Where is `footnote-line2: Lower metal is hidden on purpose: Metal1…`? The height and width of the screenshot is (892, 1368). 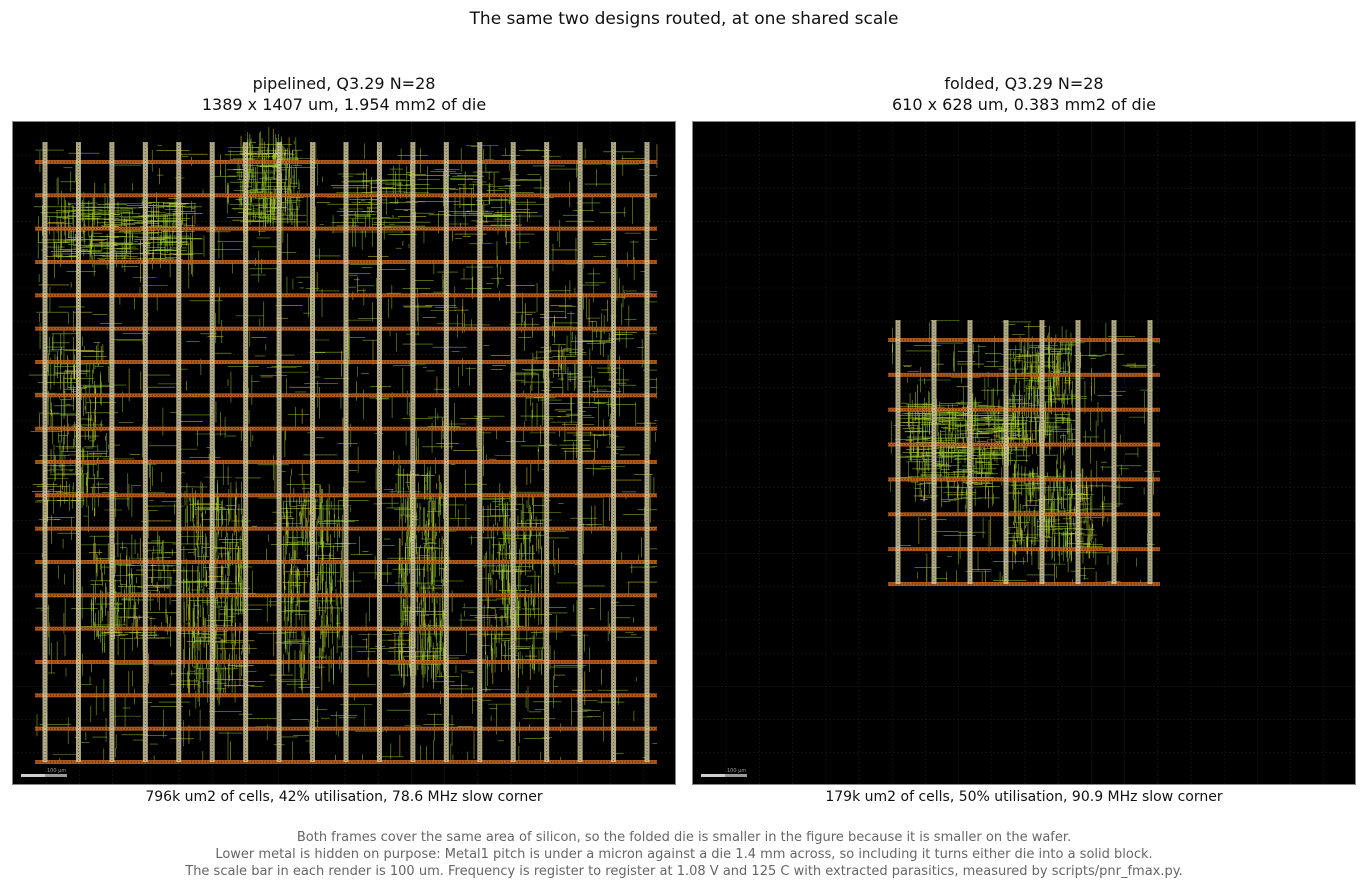
footnote-line2: Lower metal is hidden on purpose: Metal1… is located at coordinates (684, 854).